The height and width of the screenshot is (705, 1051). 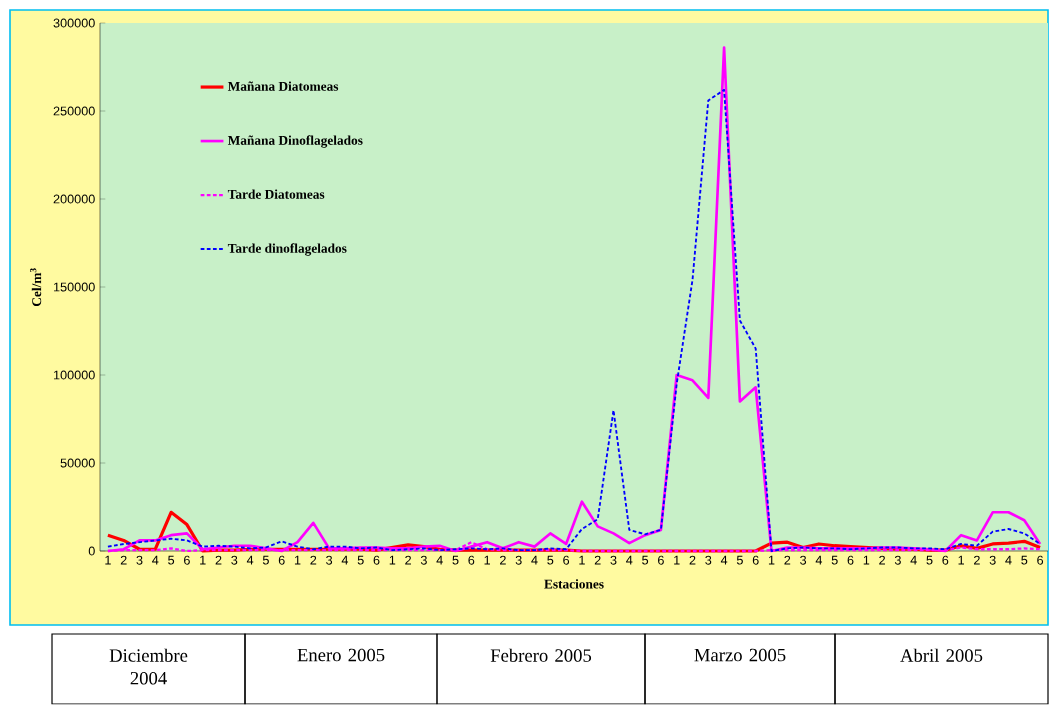 What do you see at coordinates (74, 199) in the screenshot?
I see `y-tick-label: 200000` at bounding box center [74, 199].